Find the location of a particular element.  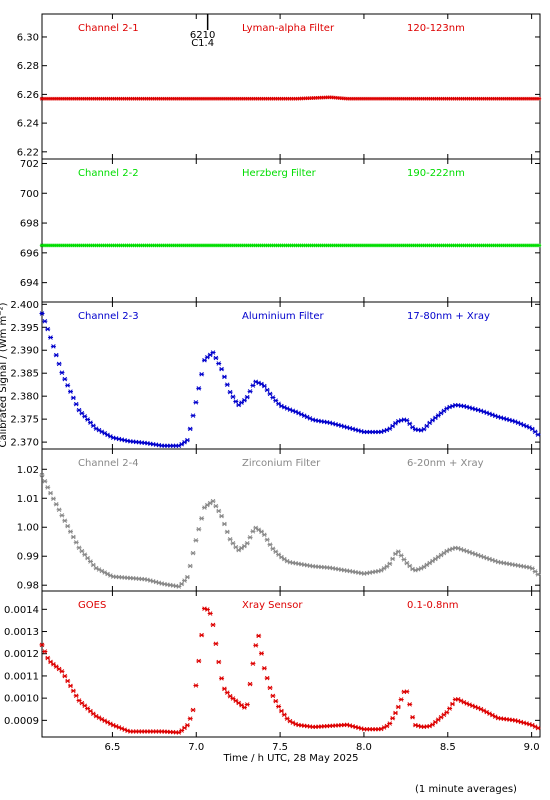

y-tick-label: 694 is located at coordinates (29, 283).